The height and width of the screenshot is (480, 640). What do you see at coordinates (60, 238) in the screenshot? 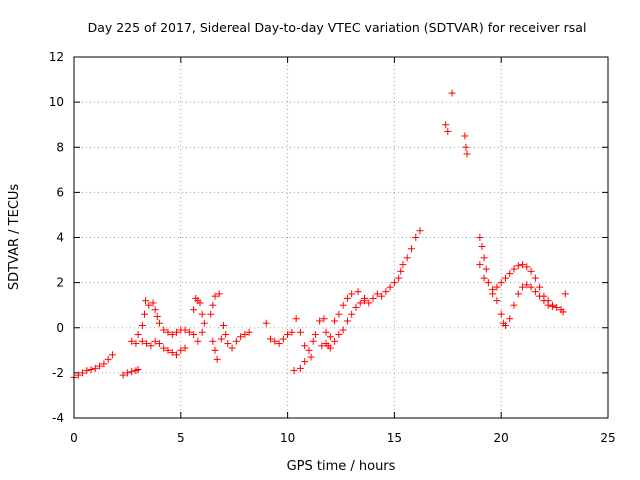
I see `y-tick-label: 4` at bounding box center [60, 238].